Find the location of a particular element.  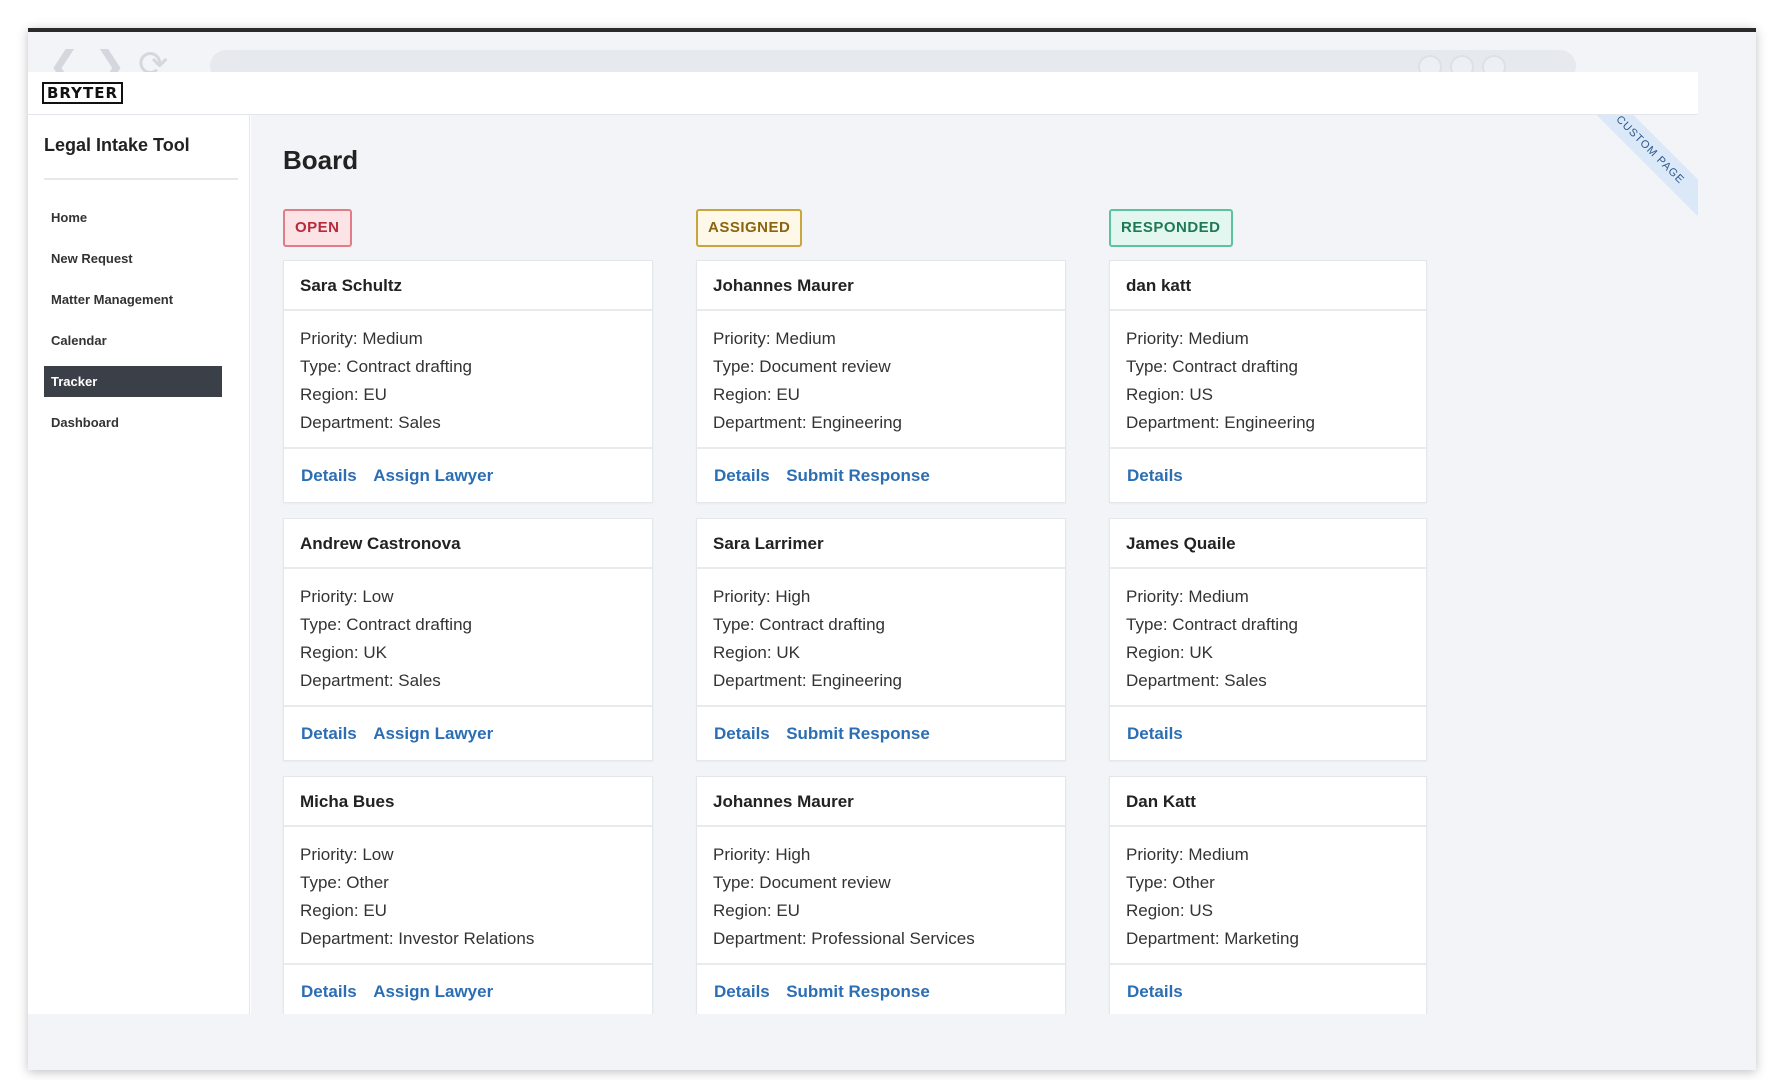

sidebar-item-tracker: Tracker is located at coordinates (133, 381).